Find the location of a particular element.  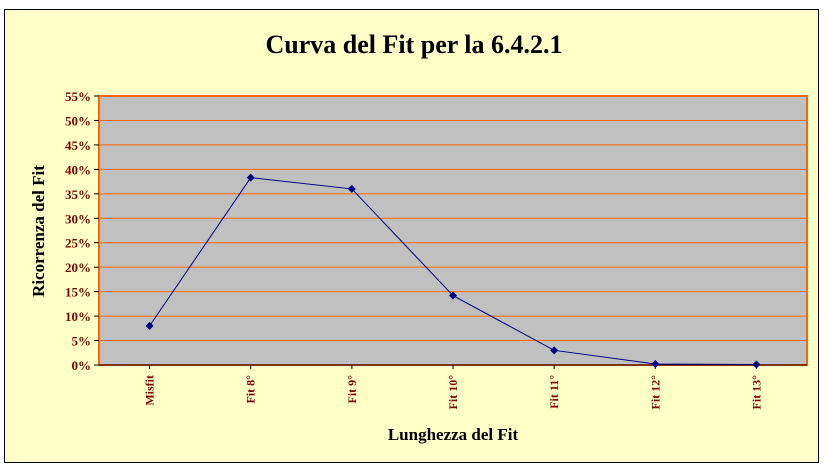

y-tick-label: 10% is located at coordinates (78, 316).